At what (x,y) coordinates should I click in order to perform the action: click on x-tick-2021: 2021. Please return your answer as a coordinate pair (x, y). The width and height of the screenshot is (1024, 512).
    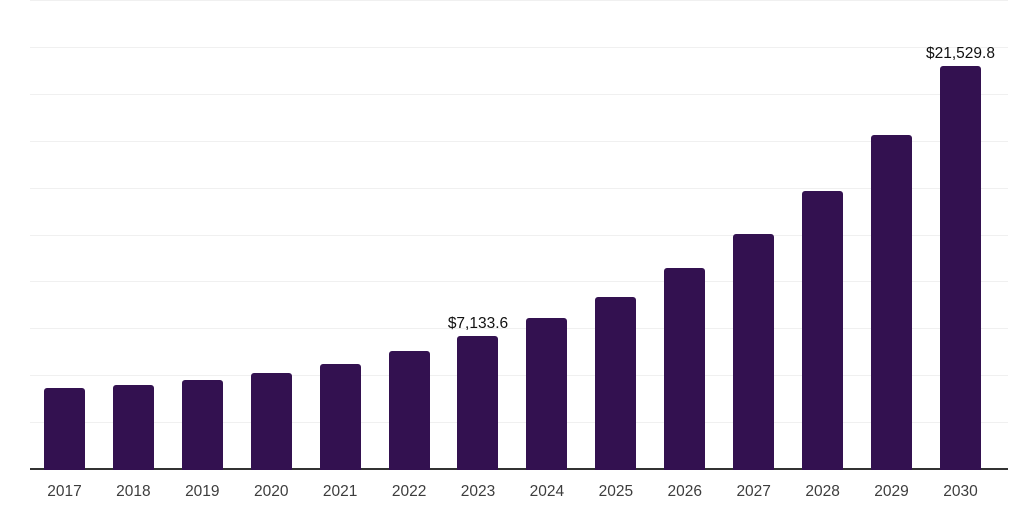
    Looking at the image, I should click on (340, 491).